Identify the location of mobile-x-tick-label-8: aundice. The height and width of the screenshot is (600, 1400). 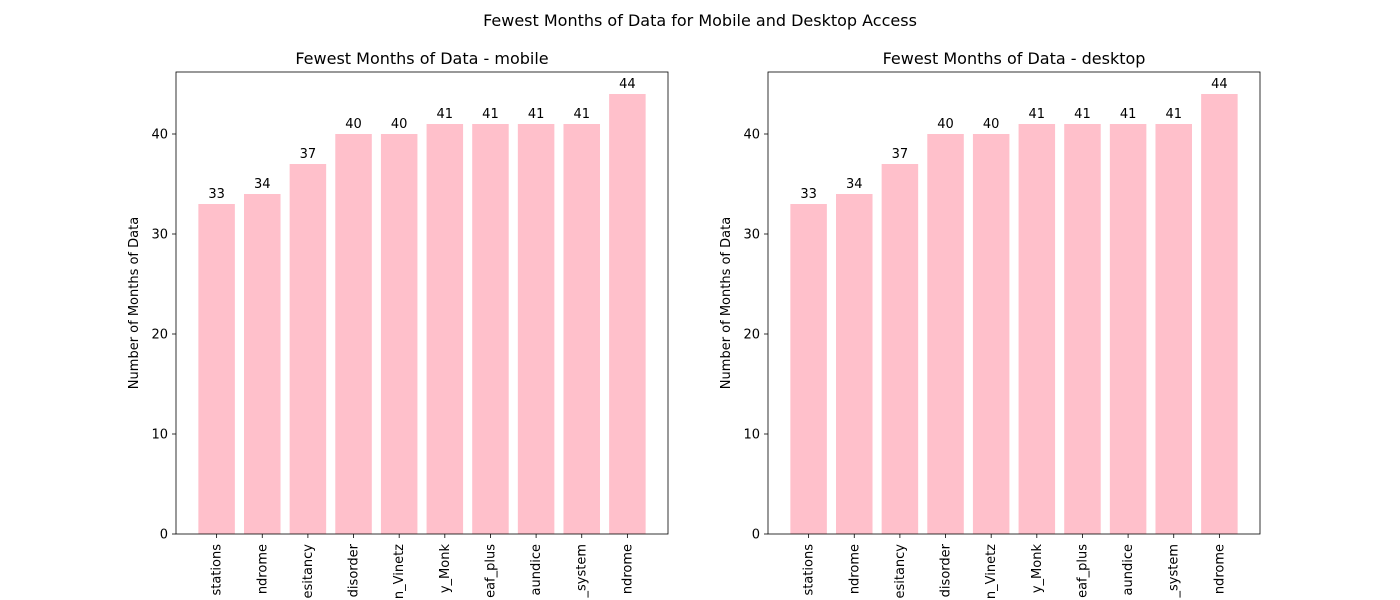
(536, 569).